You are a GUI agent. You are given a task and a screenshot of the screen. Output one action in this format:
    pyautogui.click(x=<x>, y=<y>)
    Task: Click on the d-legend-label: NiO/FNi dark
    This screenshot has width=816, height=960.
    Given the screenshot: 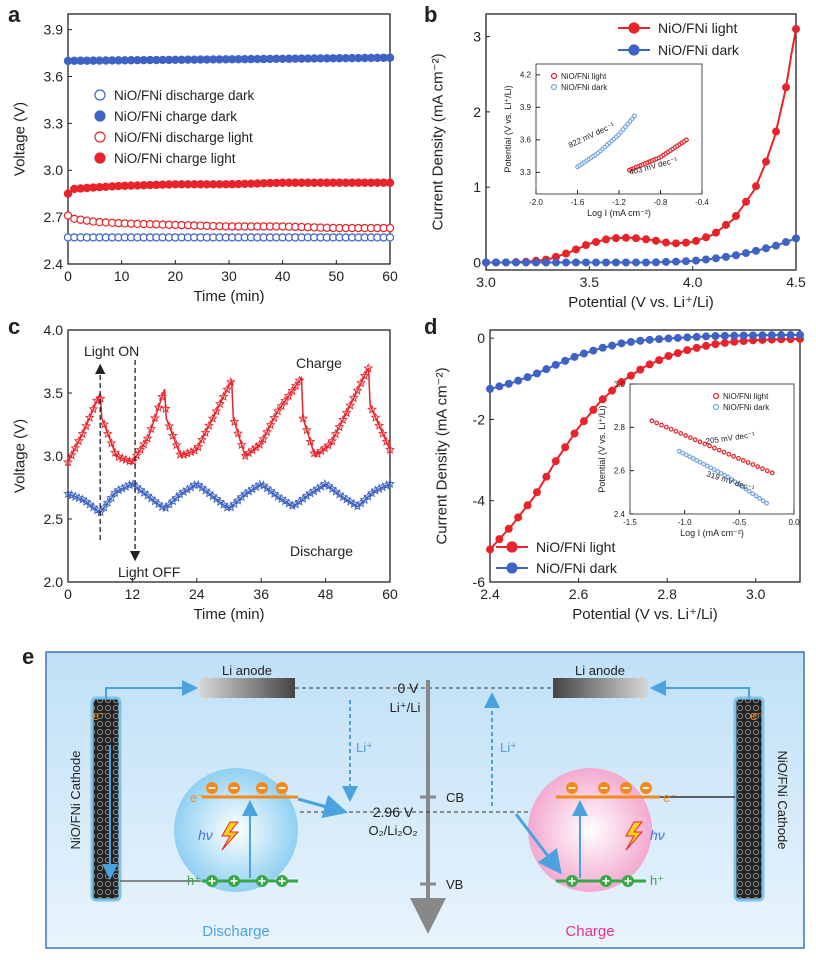 What is the action you would take?
    pyautogui.click(x=577, y=568)
    